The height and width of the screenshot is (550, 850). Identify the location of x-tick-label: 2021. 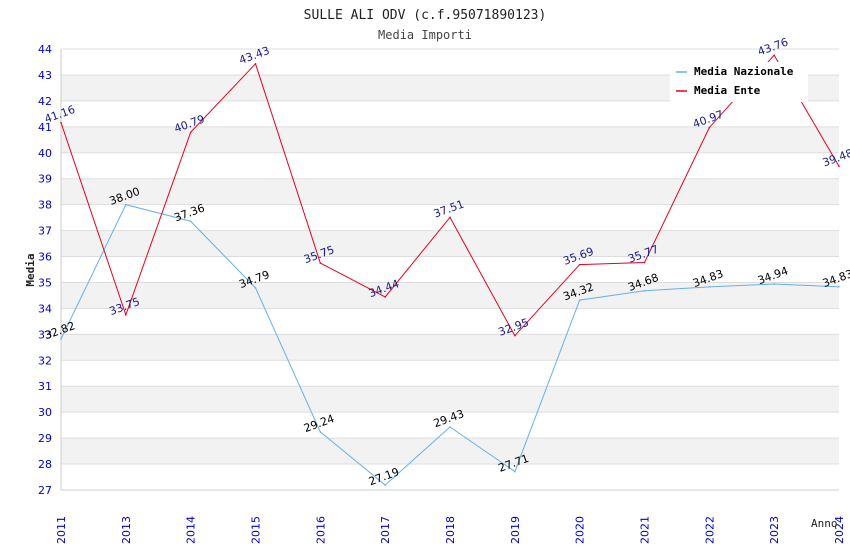
(645, 530).